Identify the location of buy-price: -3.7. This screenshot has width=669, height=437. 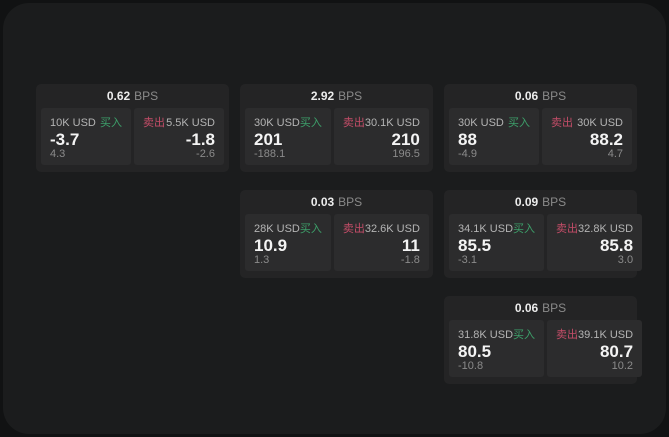
(65, 139).